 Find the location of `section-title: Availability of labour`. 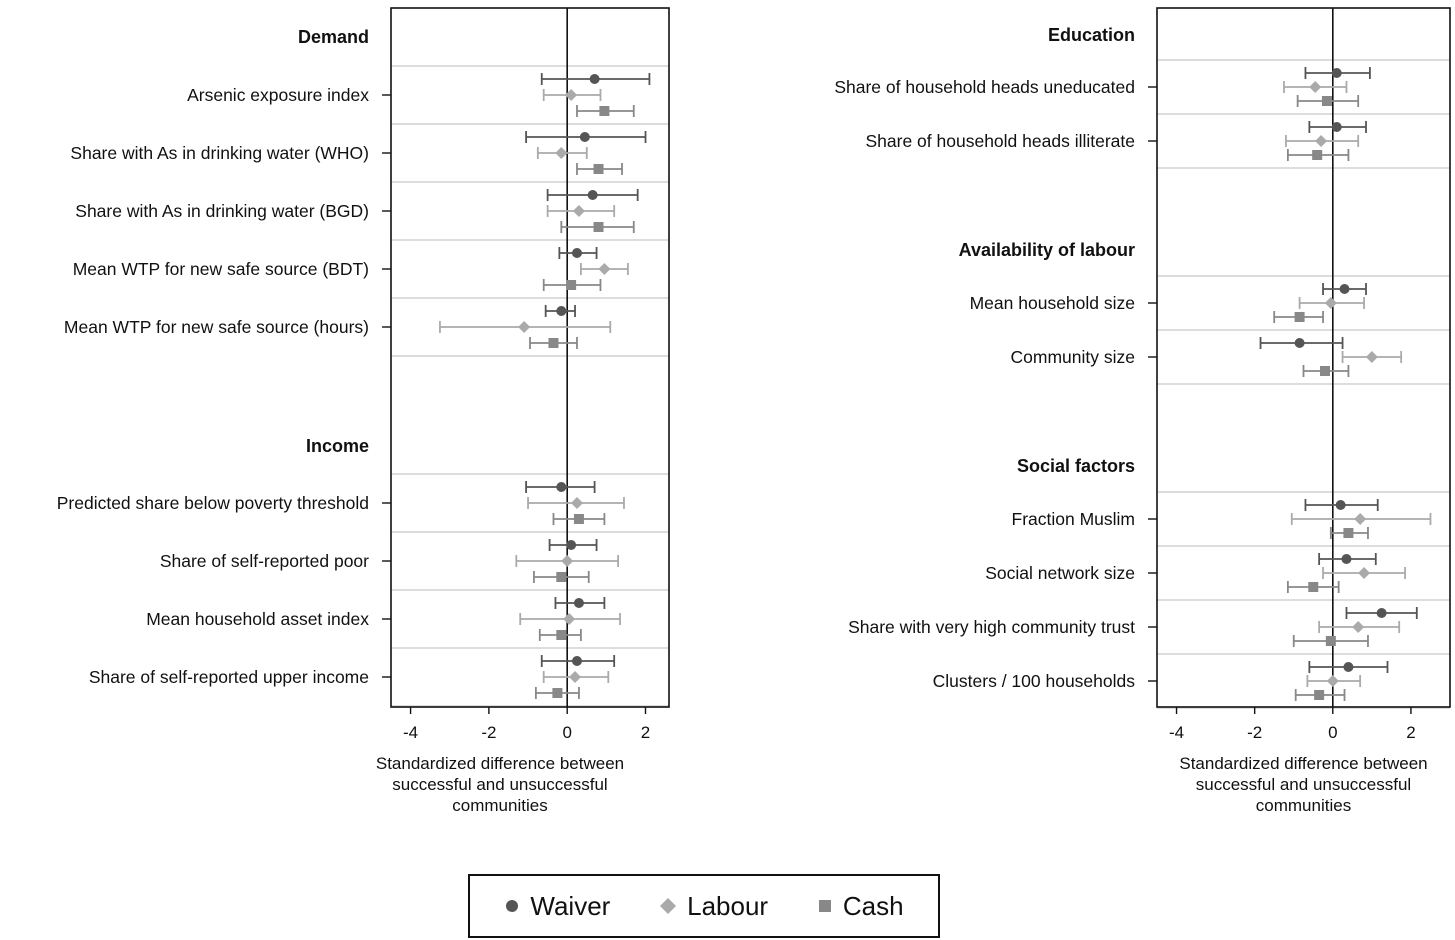

section-title: Availability of labour is located at coordinates (1047, 250).